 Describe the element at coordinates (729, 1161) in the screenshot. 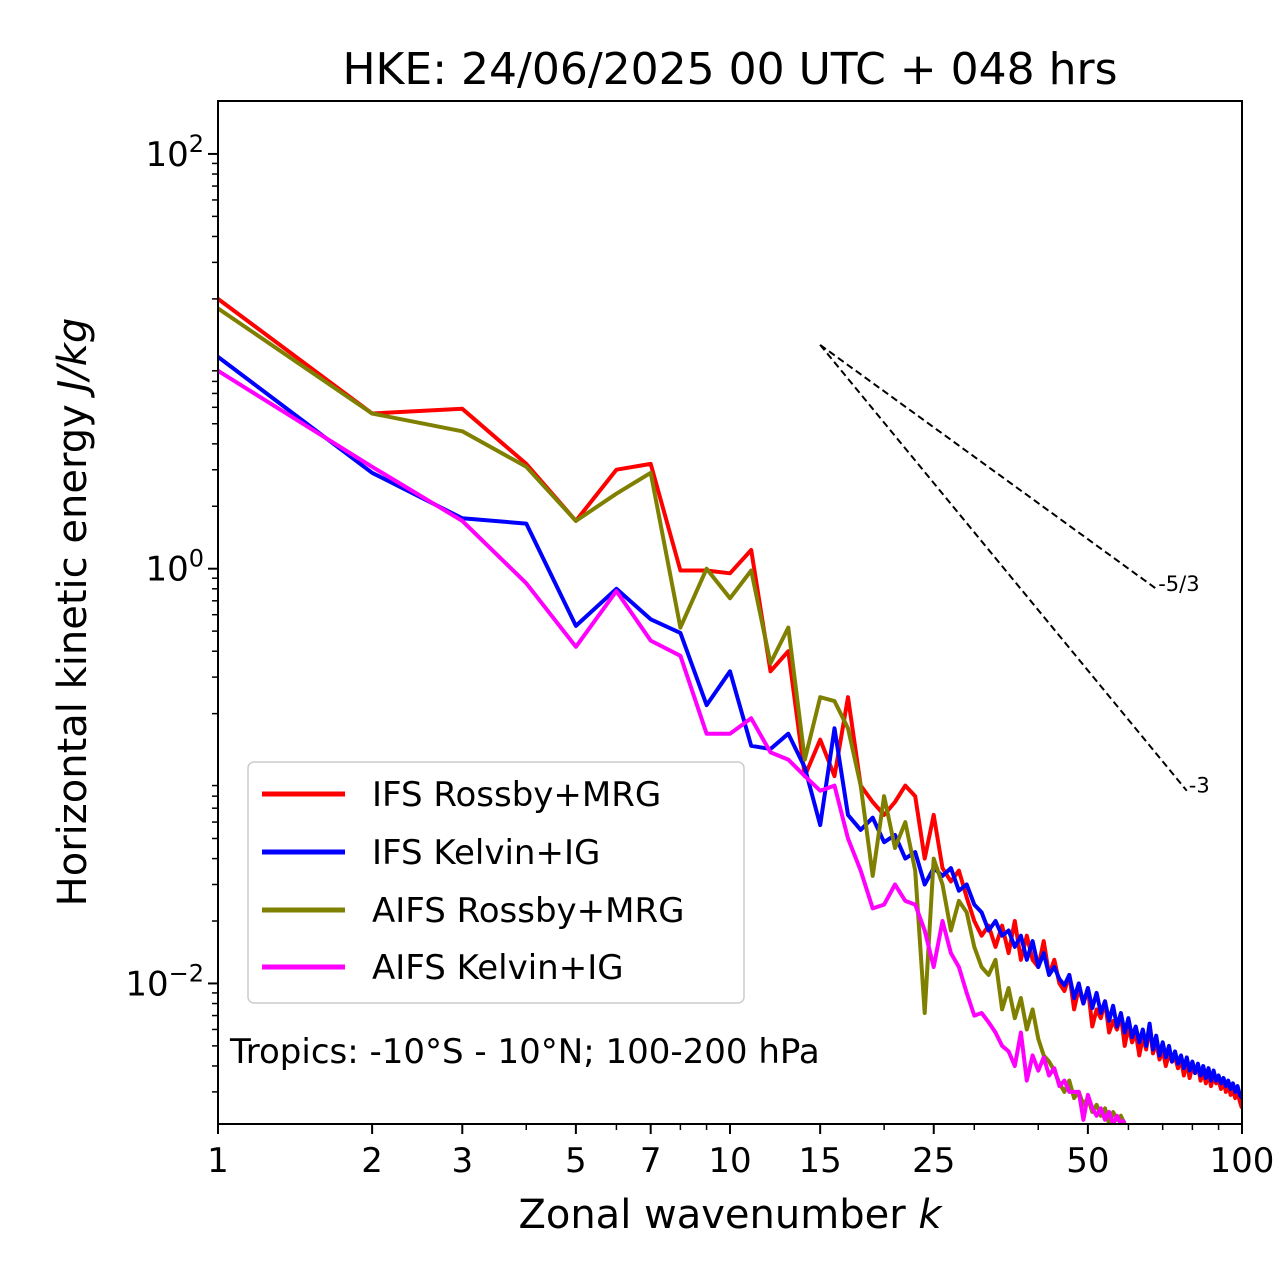

I see `x-tick-label: 10` at that location.